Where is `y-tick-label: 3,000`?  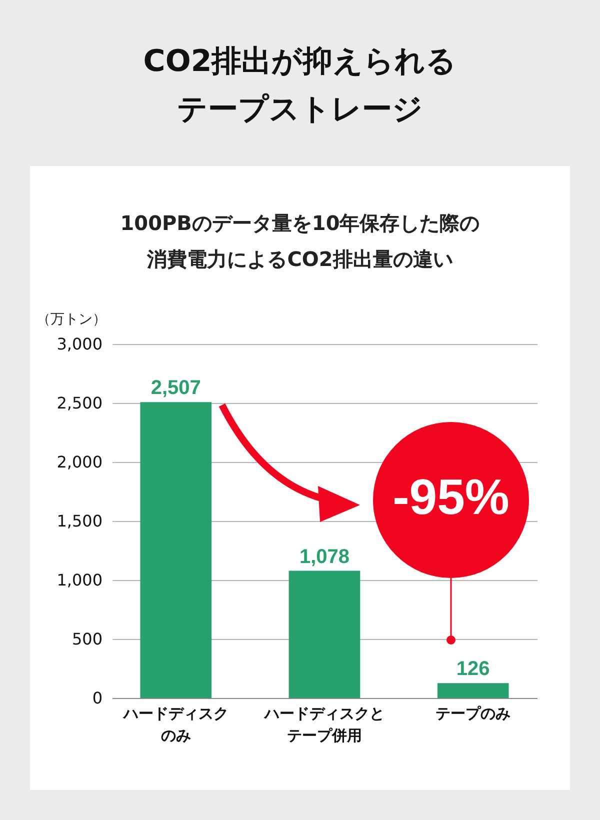 y-tick-label: 3,000 is located at coordinates (79, 344).